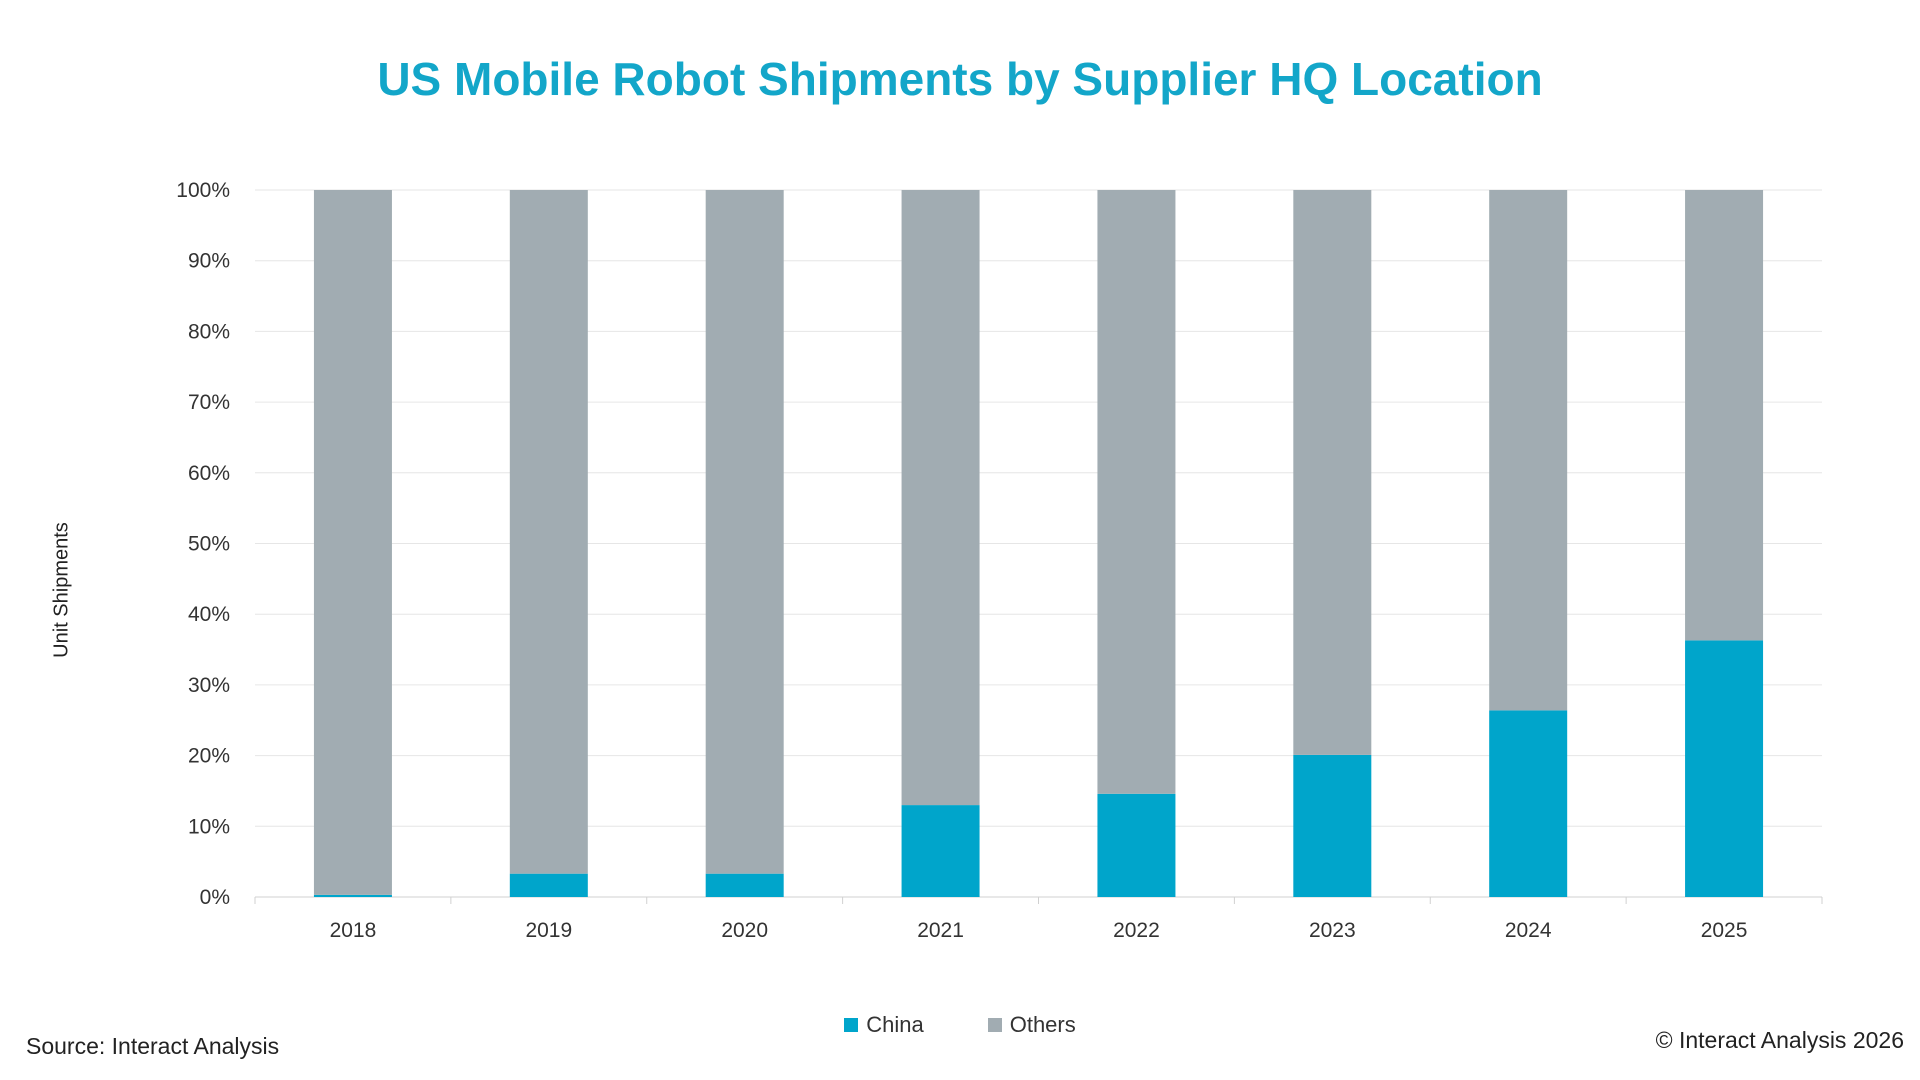  What do you see at coordinates (548, 885) in the screenshot?
I see `bar-china-2019` at bounding box center [548, 885].